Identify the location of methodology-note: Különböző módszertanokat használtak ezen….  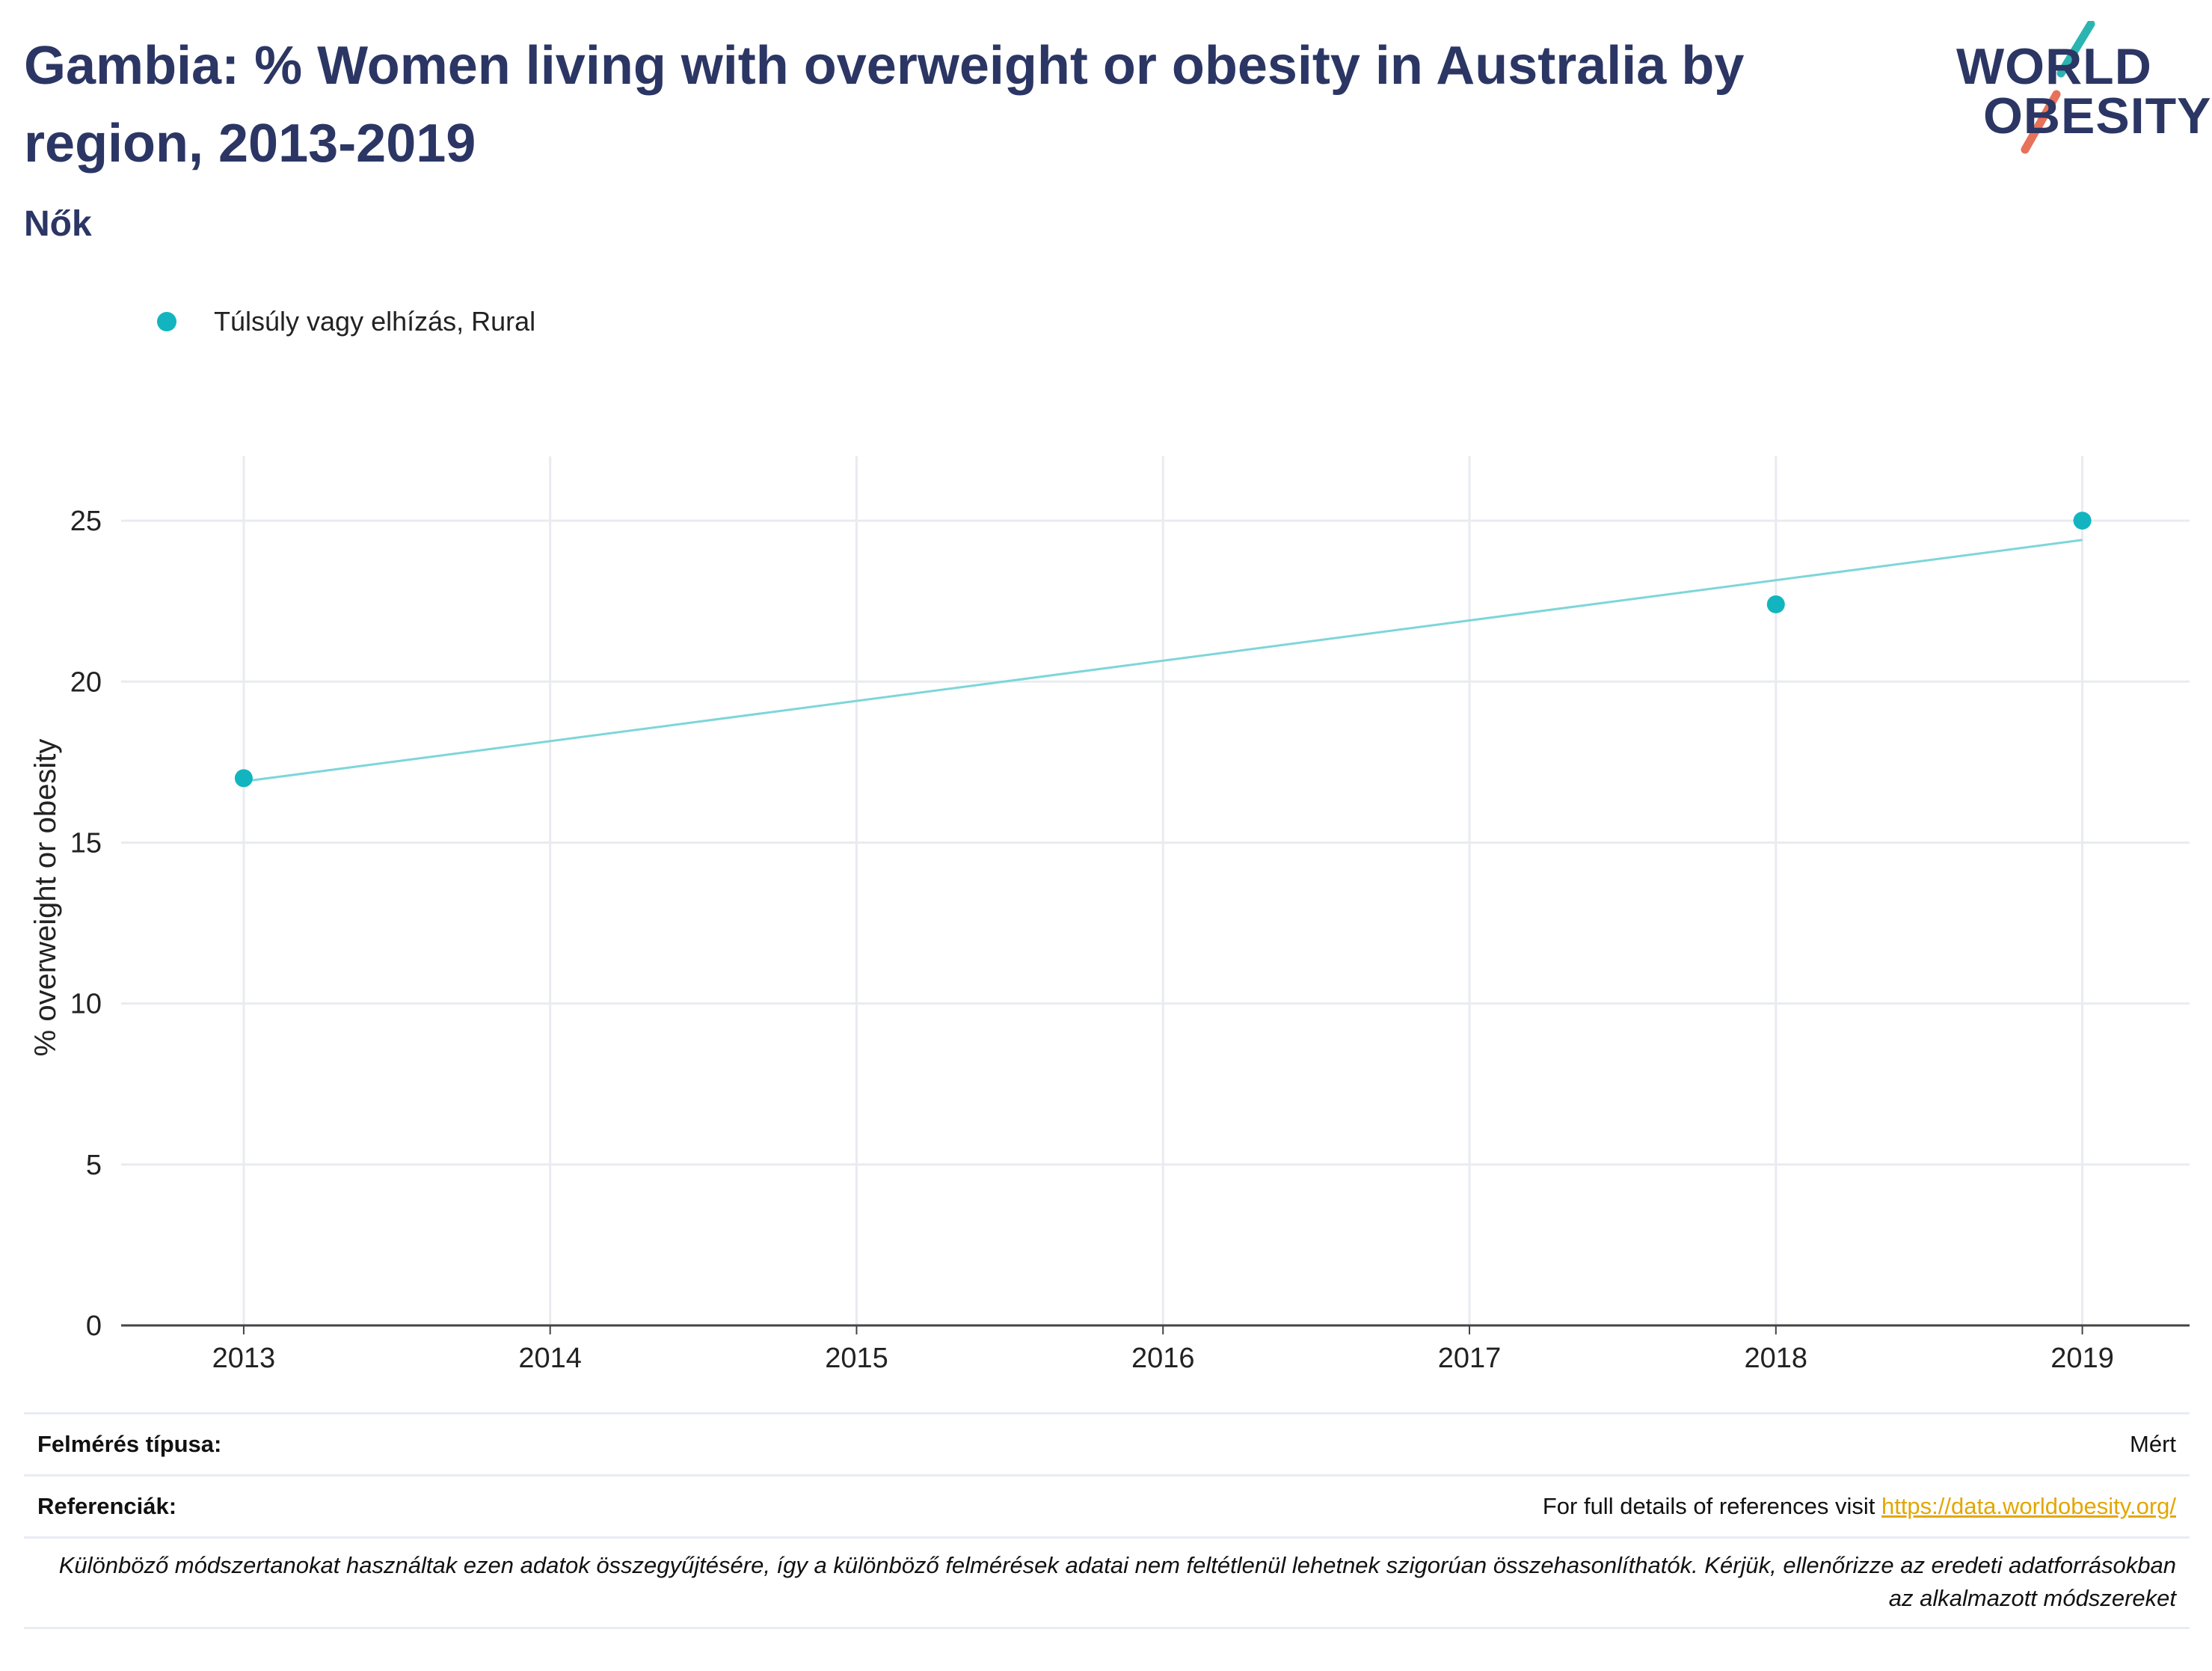
(1107, 1582).